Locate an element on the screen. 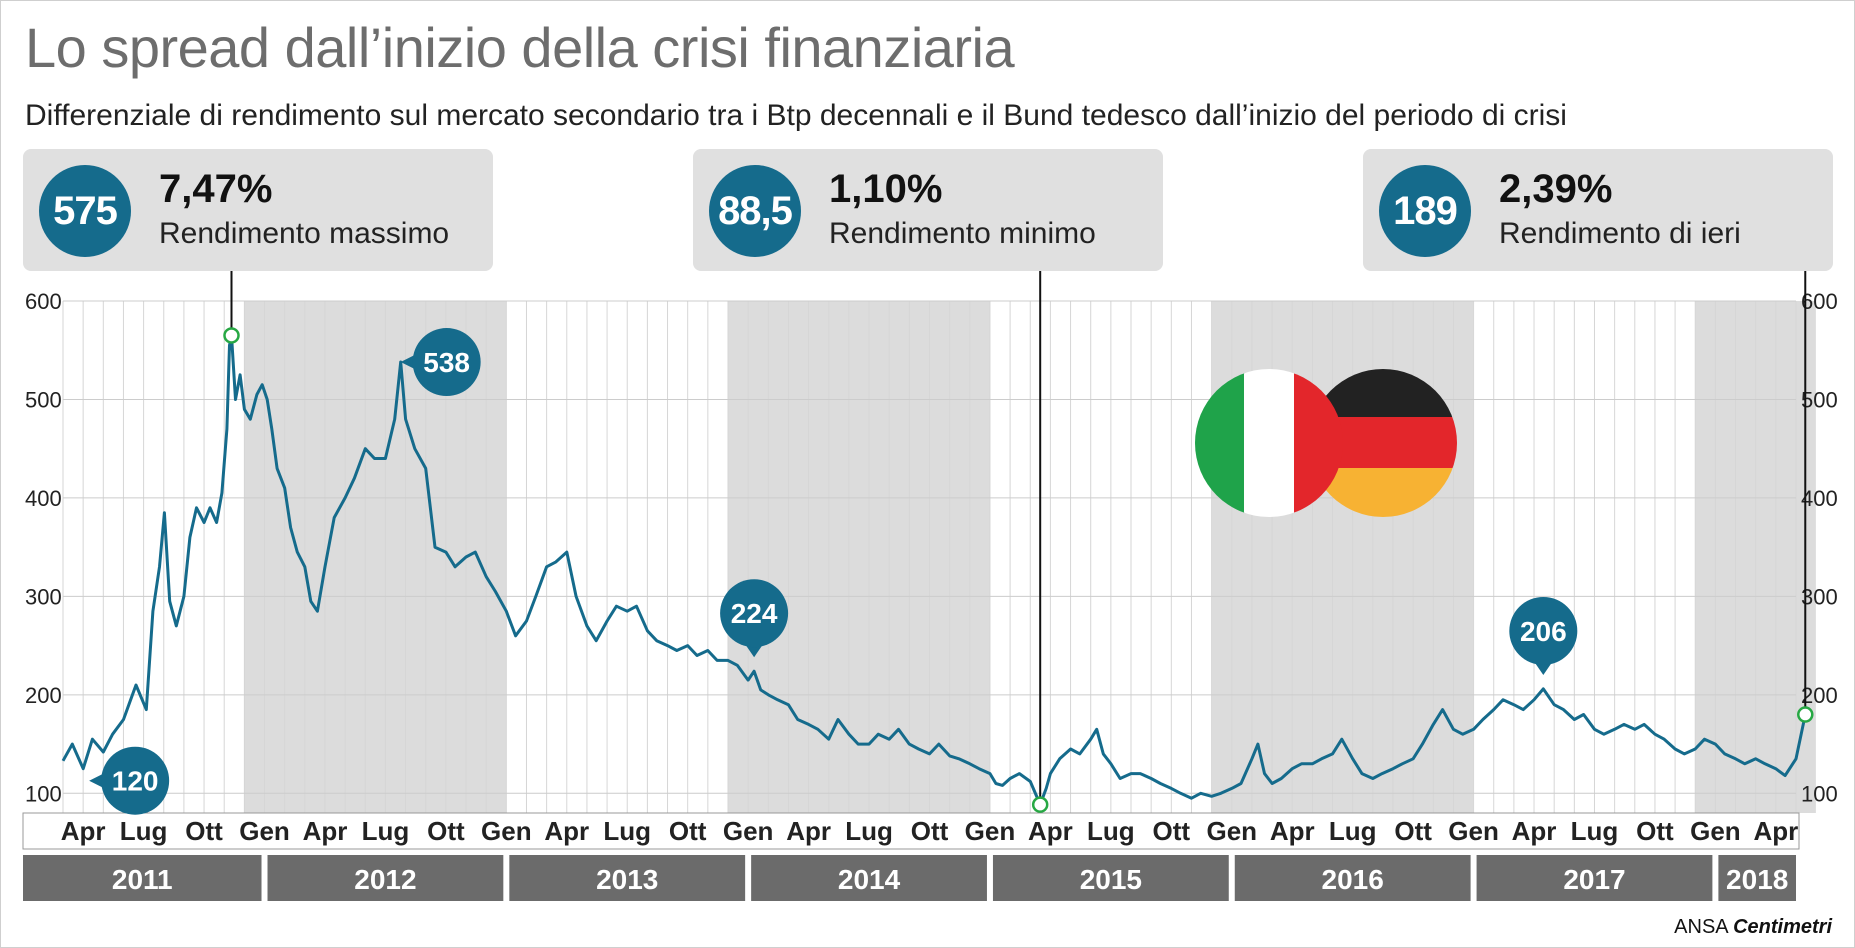  year-label: 2011 is located at coordinates (142, 879).